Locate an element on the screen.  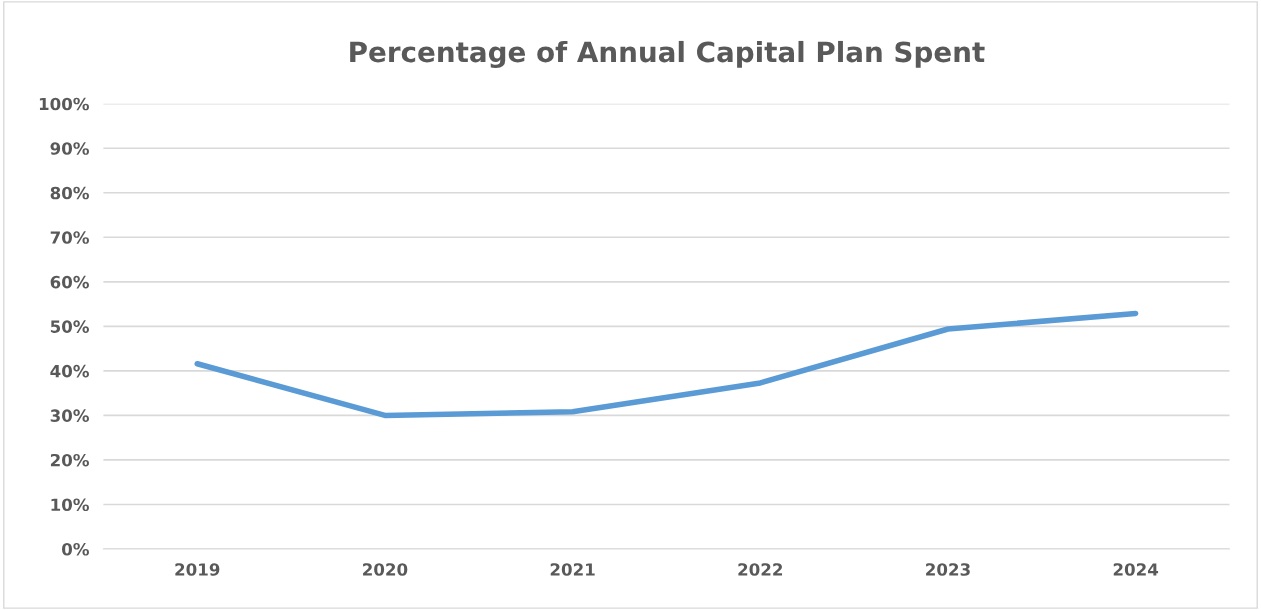
y-tick-label: 20% is located at coordinates (69, 460).